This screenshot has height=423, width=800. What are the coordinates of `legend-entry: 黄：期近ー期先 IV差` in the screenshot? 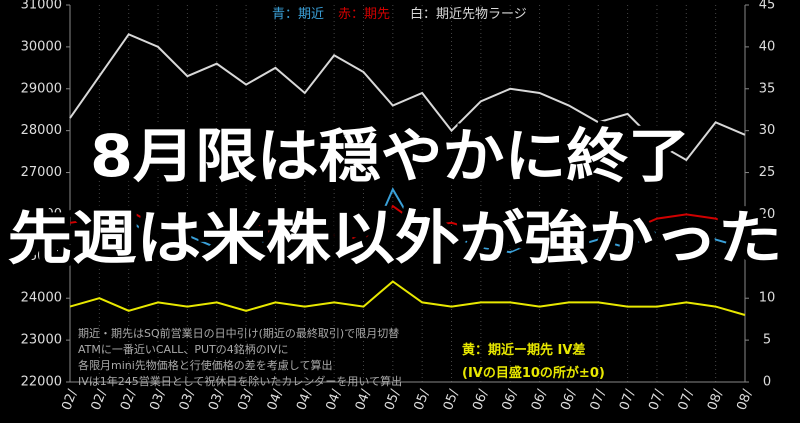 It's located at (523, 350).